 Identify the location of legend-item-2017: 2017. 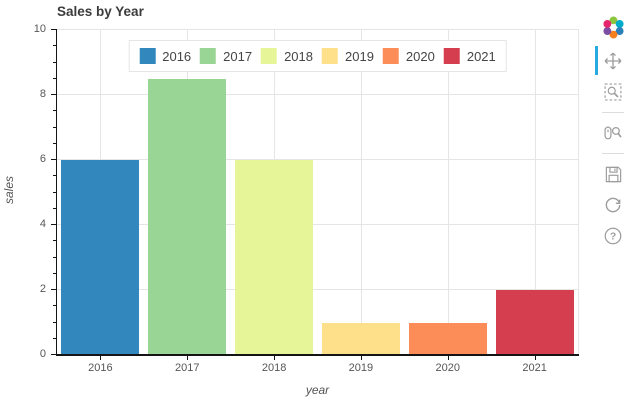
(226, 56).